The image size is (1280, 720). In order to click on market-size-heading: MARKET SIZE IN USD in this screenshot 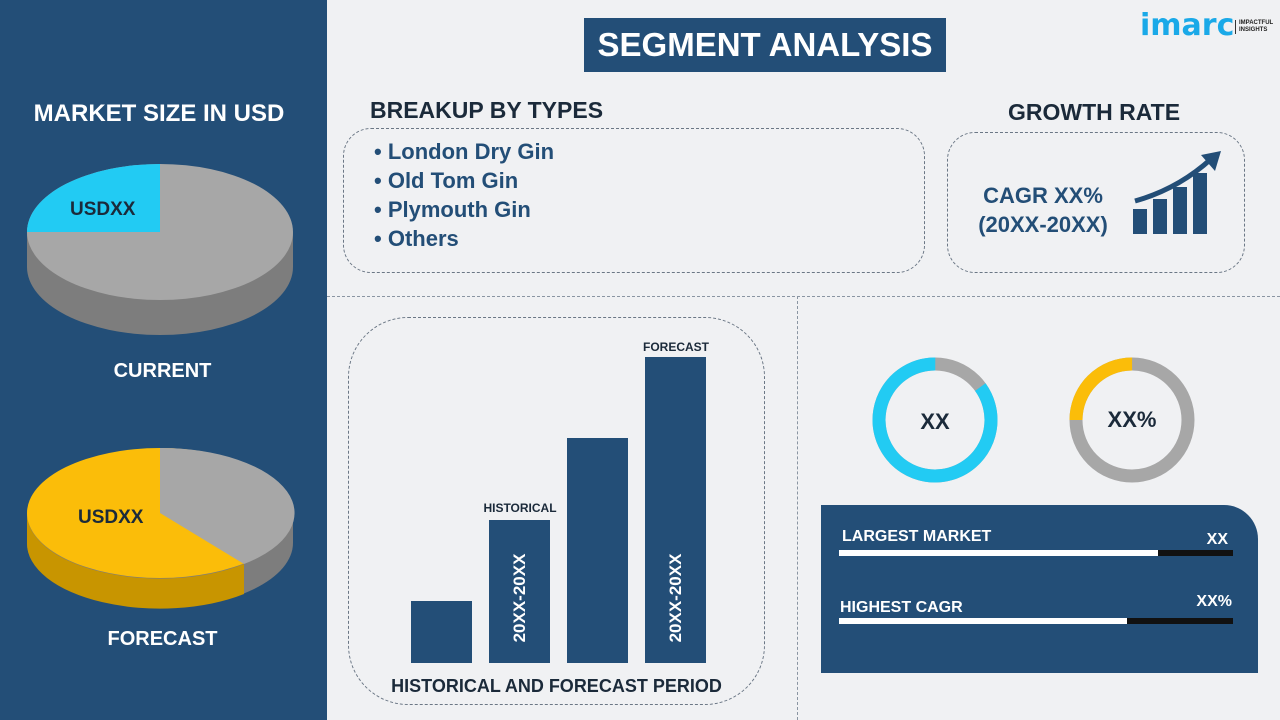, I will do `click(159, 113)`.